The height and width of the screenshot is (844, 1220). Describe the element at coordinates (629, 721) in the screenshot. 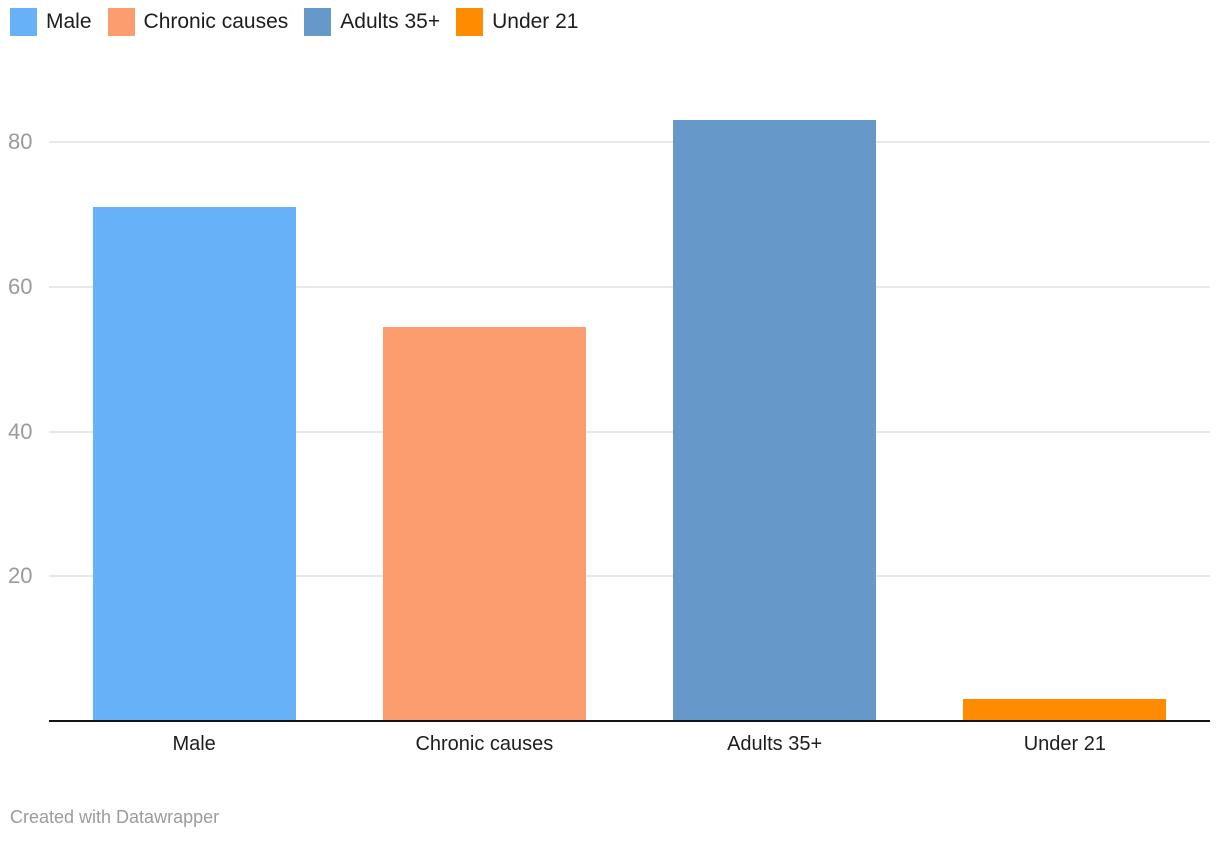

I see `x-axis-line` at that location.